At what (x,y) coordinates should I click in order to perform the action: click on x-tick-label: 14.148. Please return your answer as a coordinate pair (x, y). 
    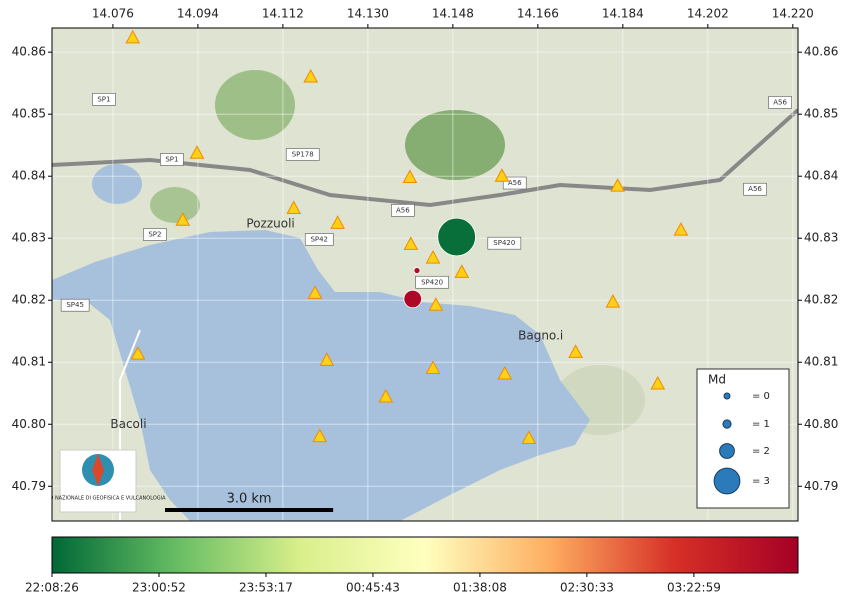
    Looking at the image, I should click on (453, 14).